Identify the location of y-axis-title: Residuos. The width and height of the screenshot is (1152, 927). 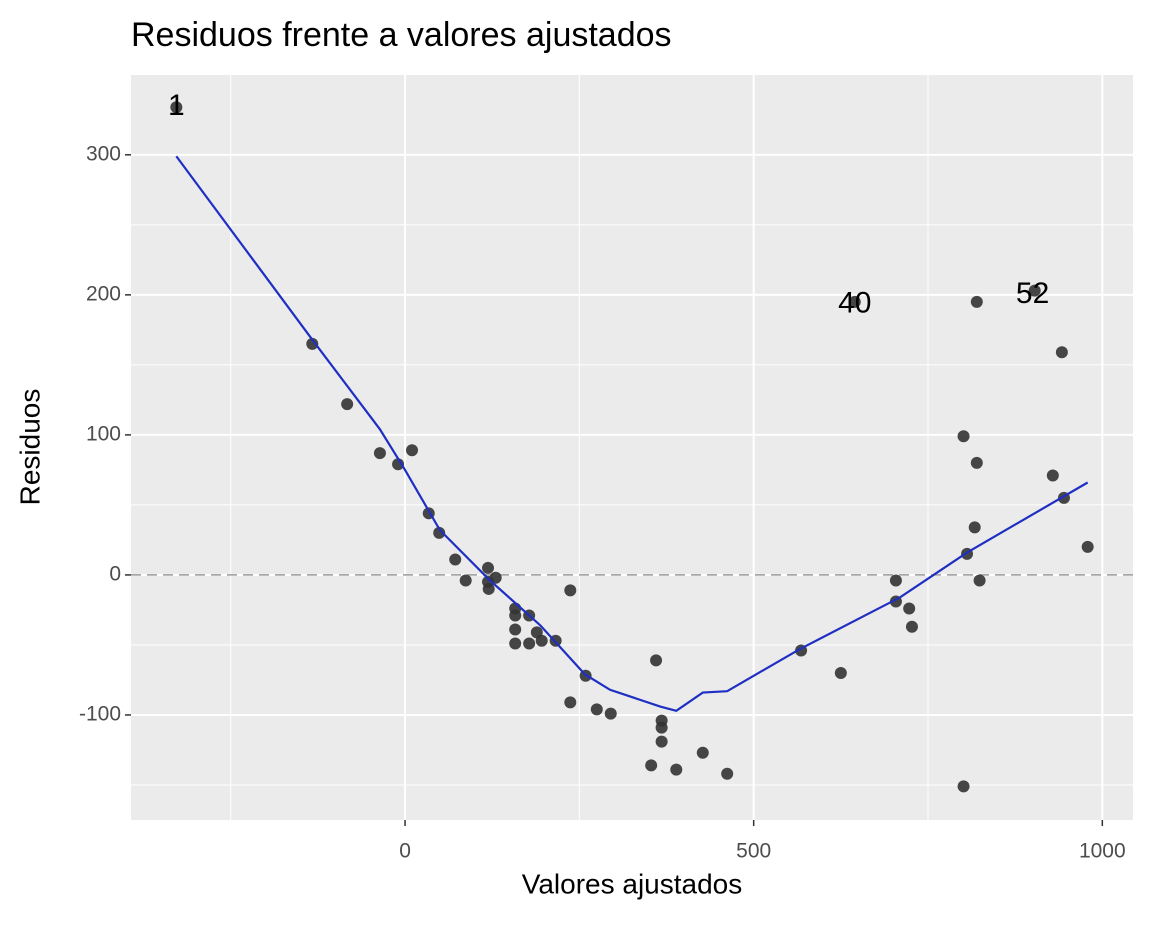
(29, 447).